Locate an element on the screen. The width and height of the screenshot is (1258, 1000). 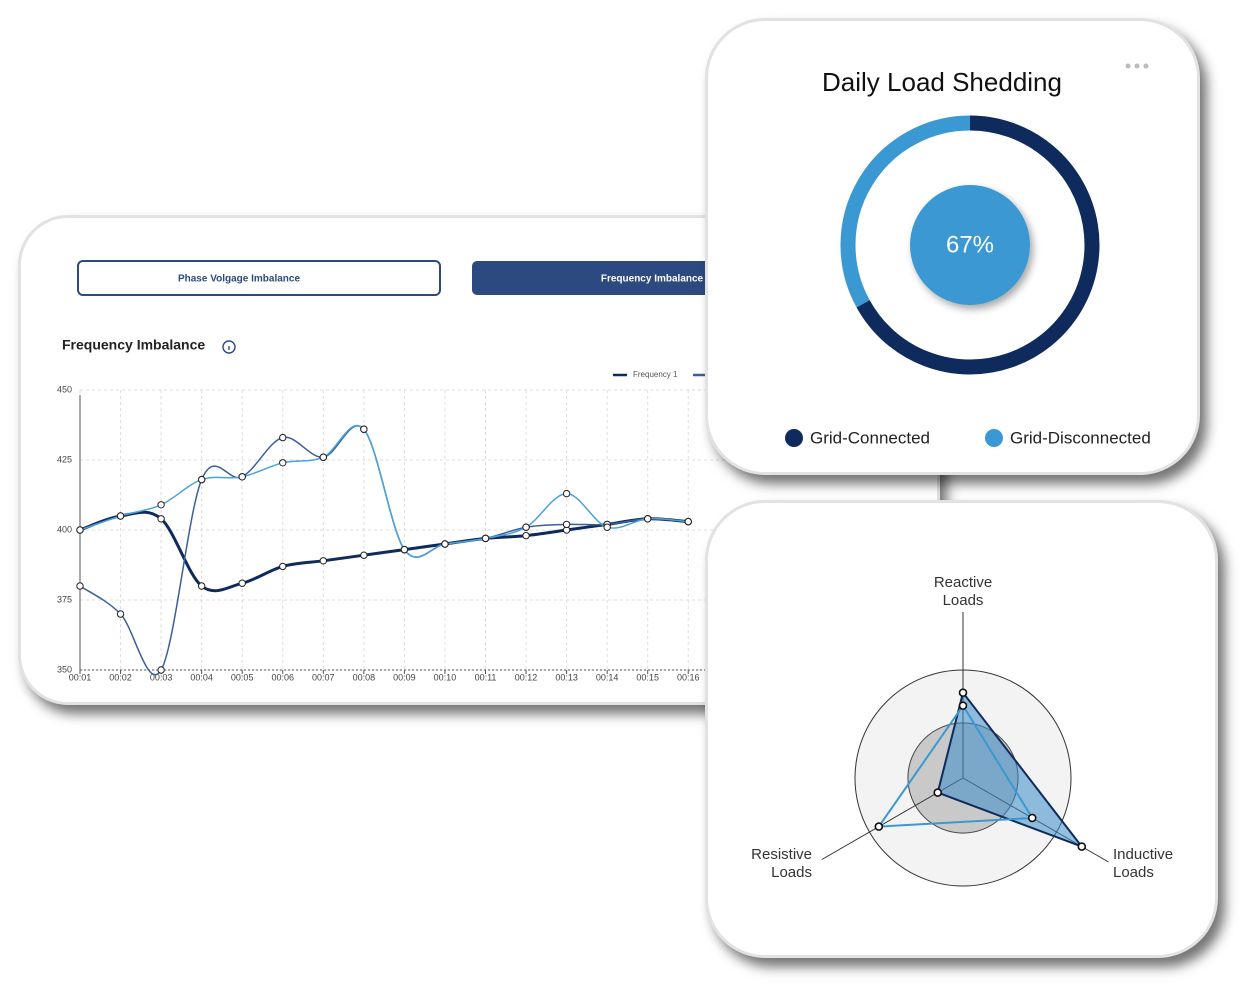
x-tick-label: 00:02 is located at coordinates (120, 677).